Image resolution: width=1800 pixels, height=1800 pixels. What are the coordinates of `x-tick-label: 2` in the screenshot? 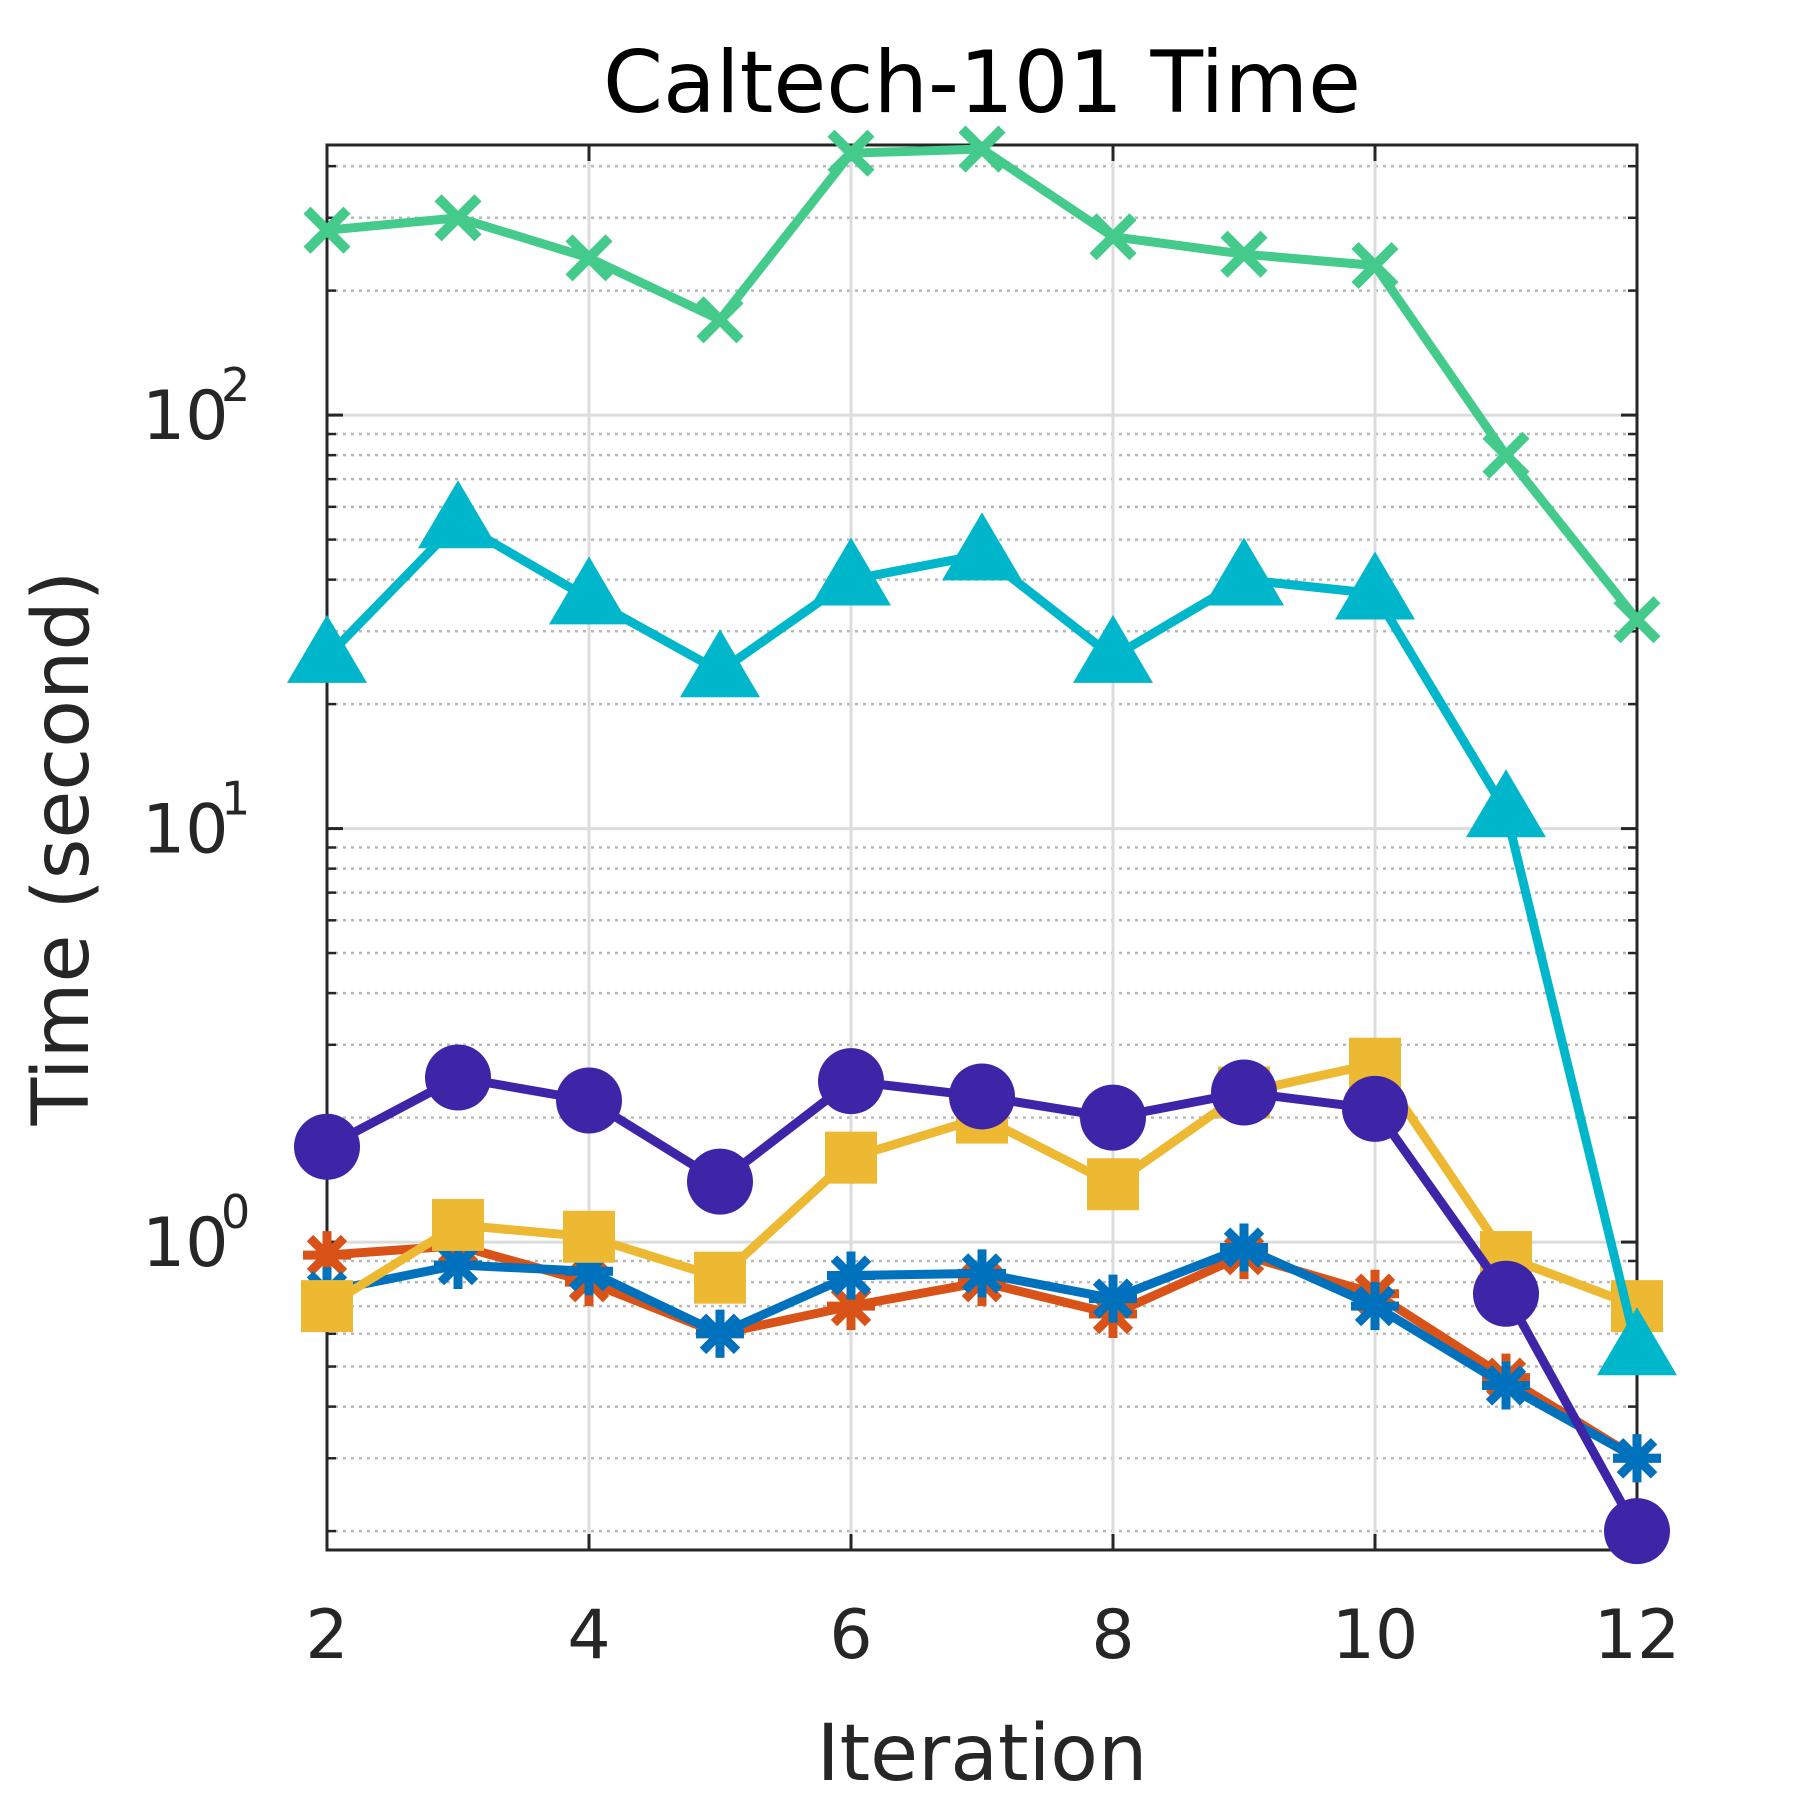 It's located at (326, 1635).